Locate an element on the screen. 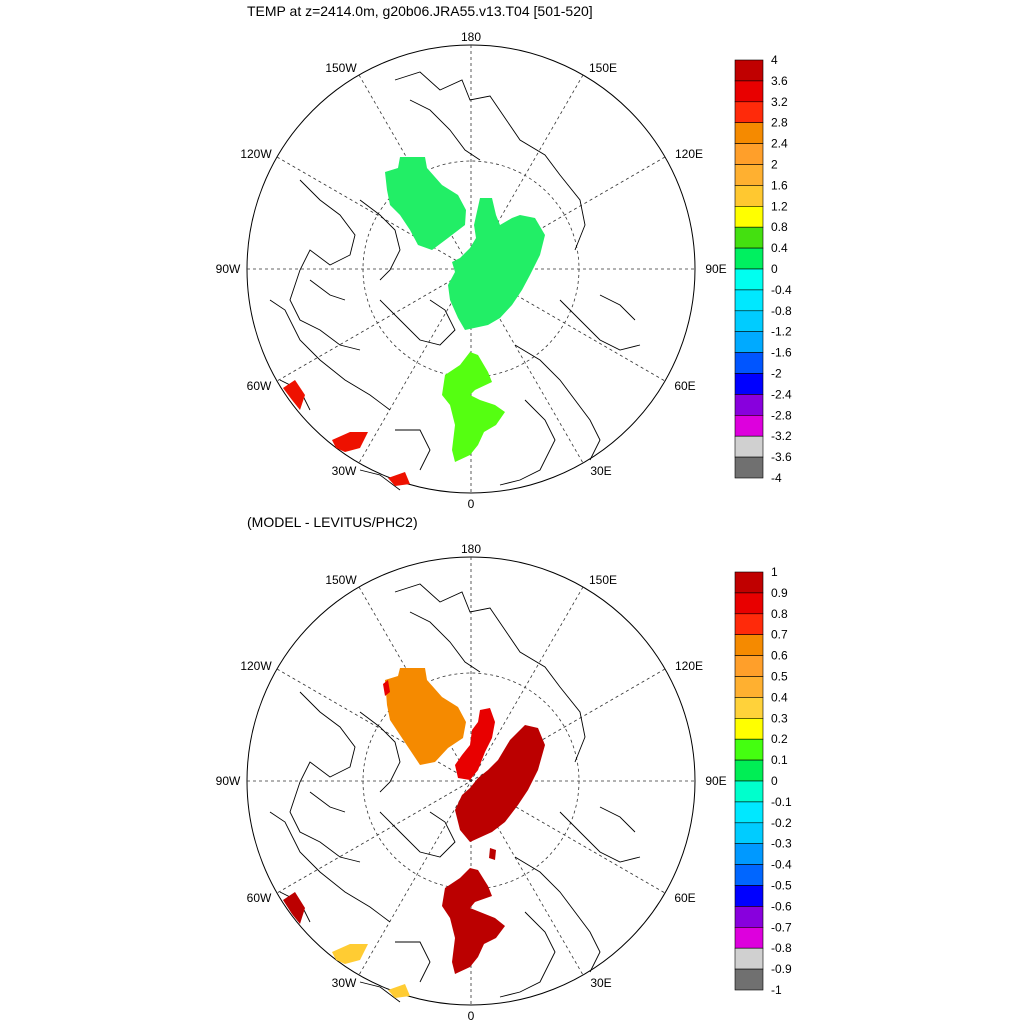  field-patch-central is located at coordinates (496, 264).